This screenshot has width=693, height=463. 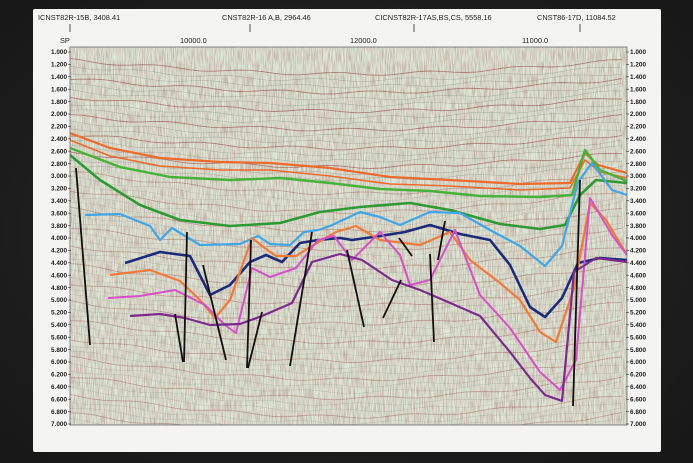 I want to click on line-label-2: CNST82R-16 A,B, 2964.46, so click(x=266, y=17).